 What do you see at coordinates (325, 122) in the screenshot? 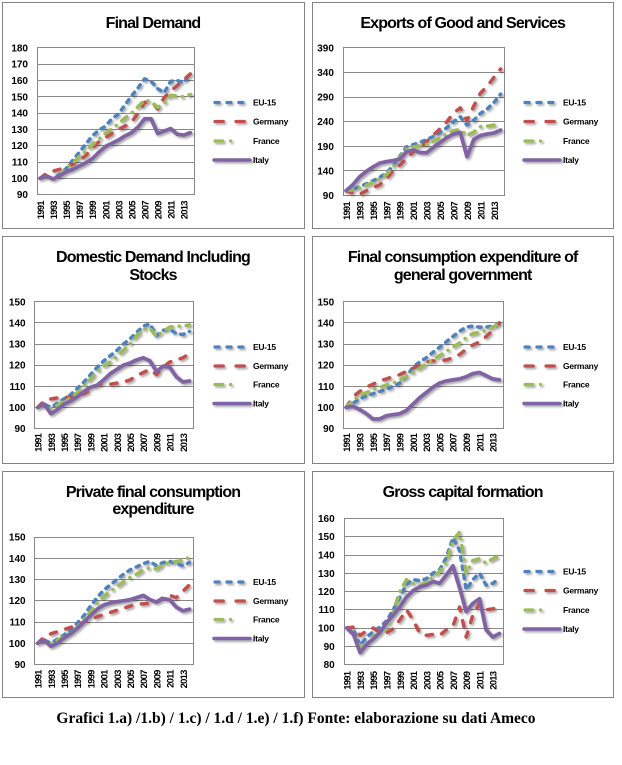
I see `svg-text: 240` at bounding box center [325, 122].